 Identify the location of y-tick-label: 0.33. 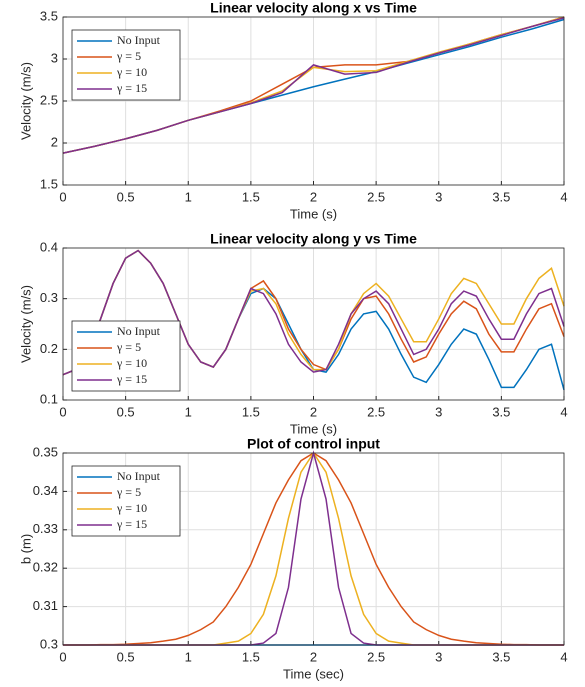
(45, 528).